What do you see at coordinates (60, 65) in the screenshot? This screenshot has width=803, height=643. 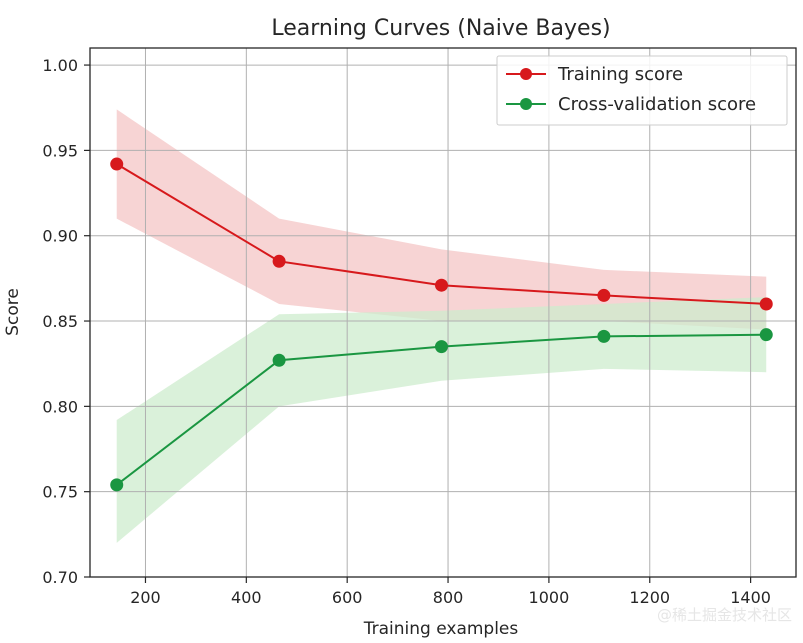 I see `y-tick-label-6: 1.00` at bounding box center [60, 65].